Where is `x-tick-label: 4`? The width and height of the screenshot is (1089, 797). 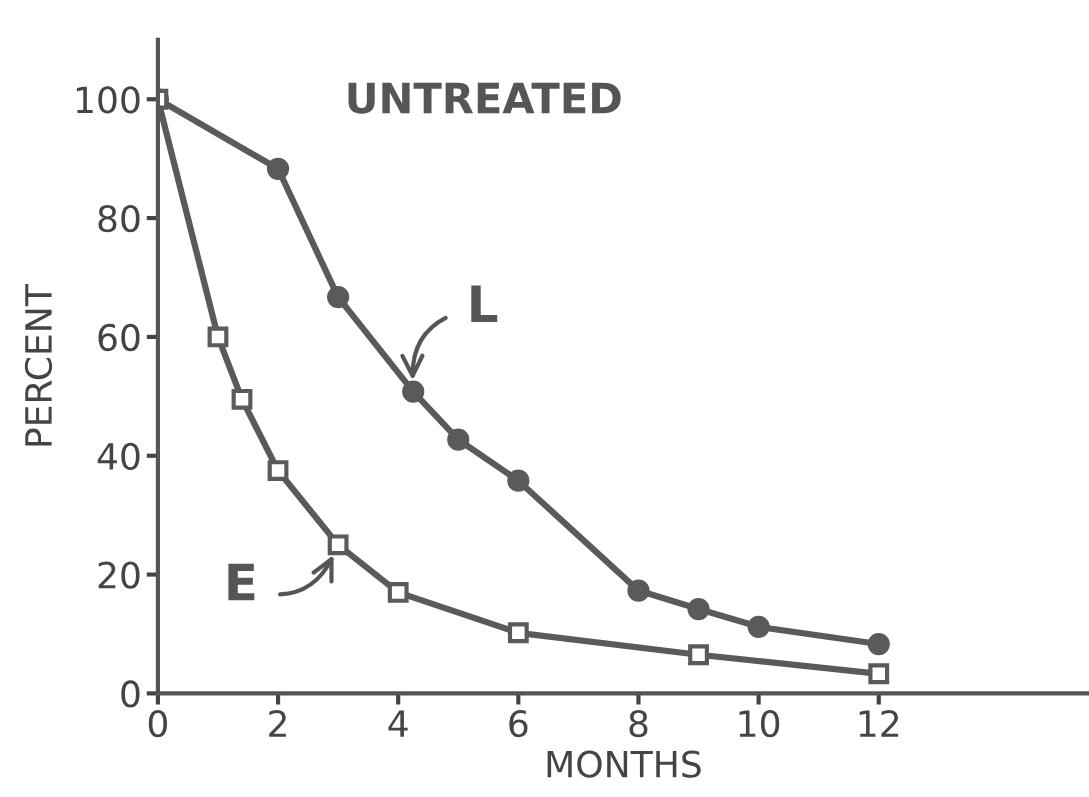
x-tick-label: 4 is located at coordinates (398, 723).